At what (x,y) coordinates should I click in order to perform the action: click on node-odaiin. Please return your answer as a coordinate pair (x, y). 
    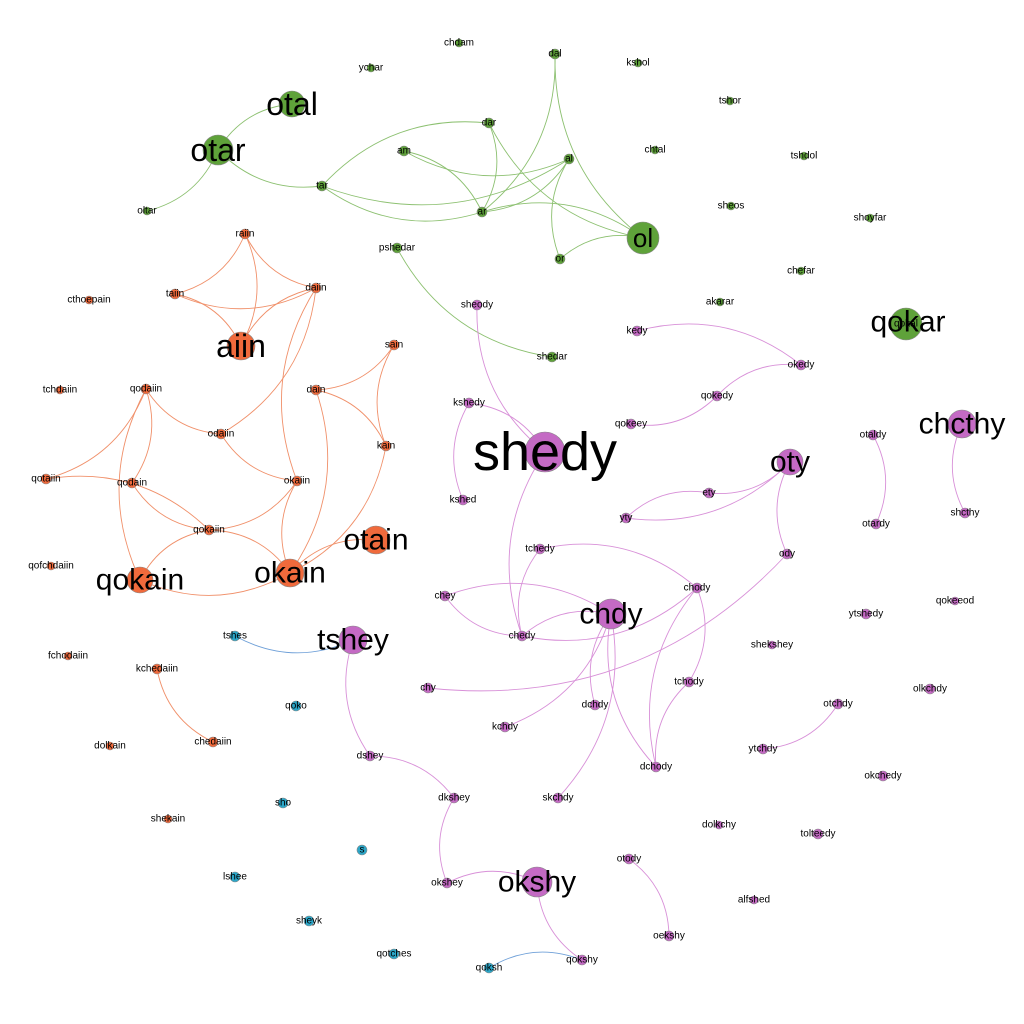
    Looking at the image, I should click on (221, 434).